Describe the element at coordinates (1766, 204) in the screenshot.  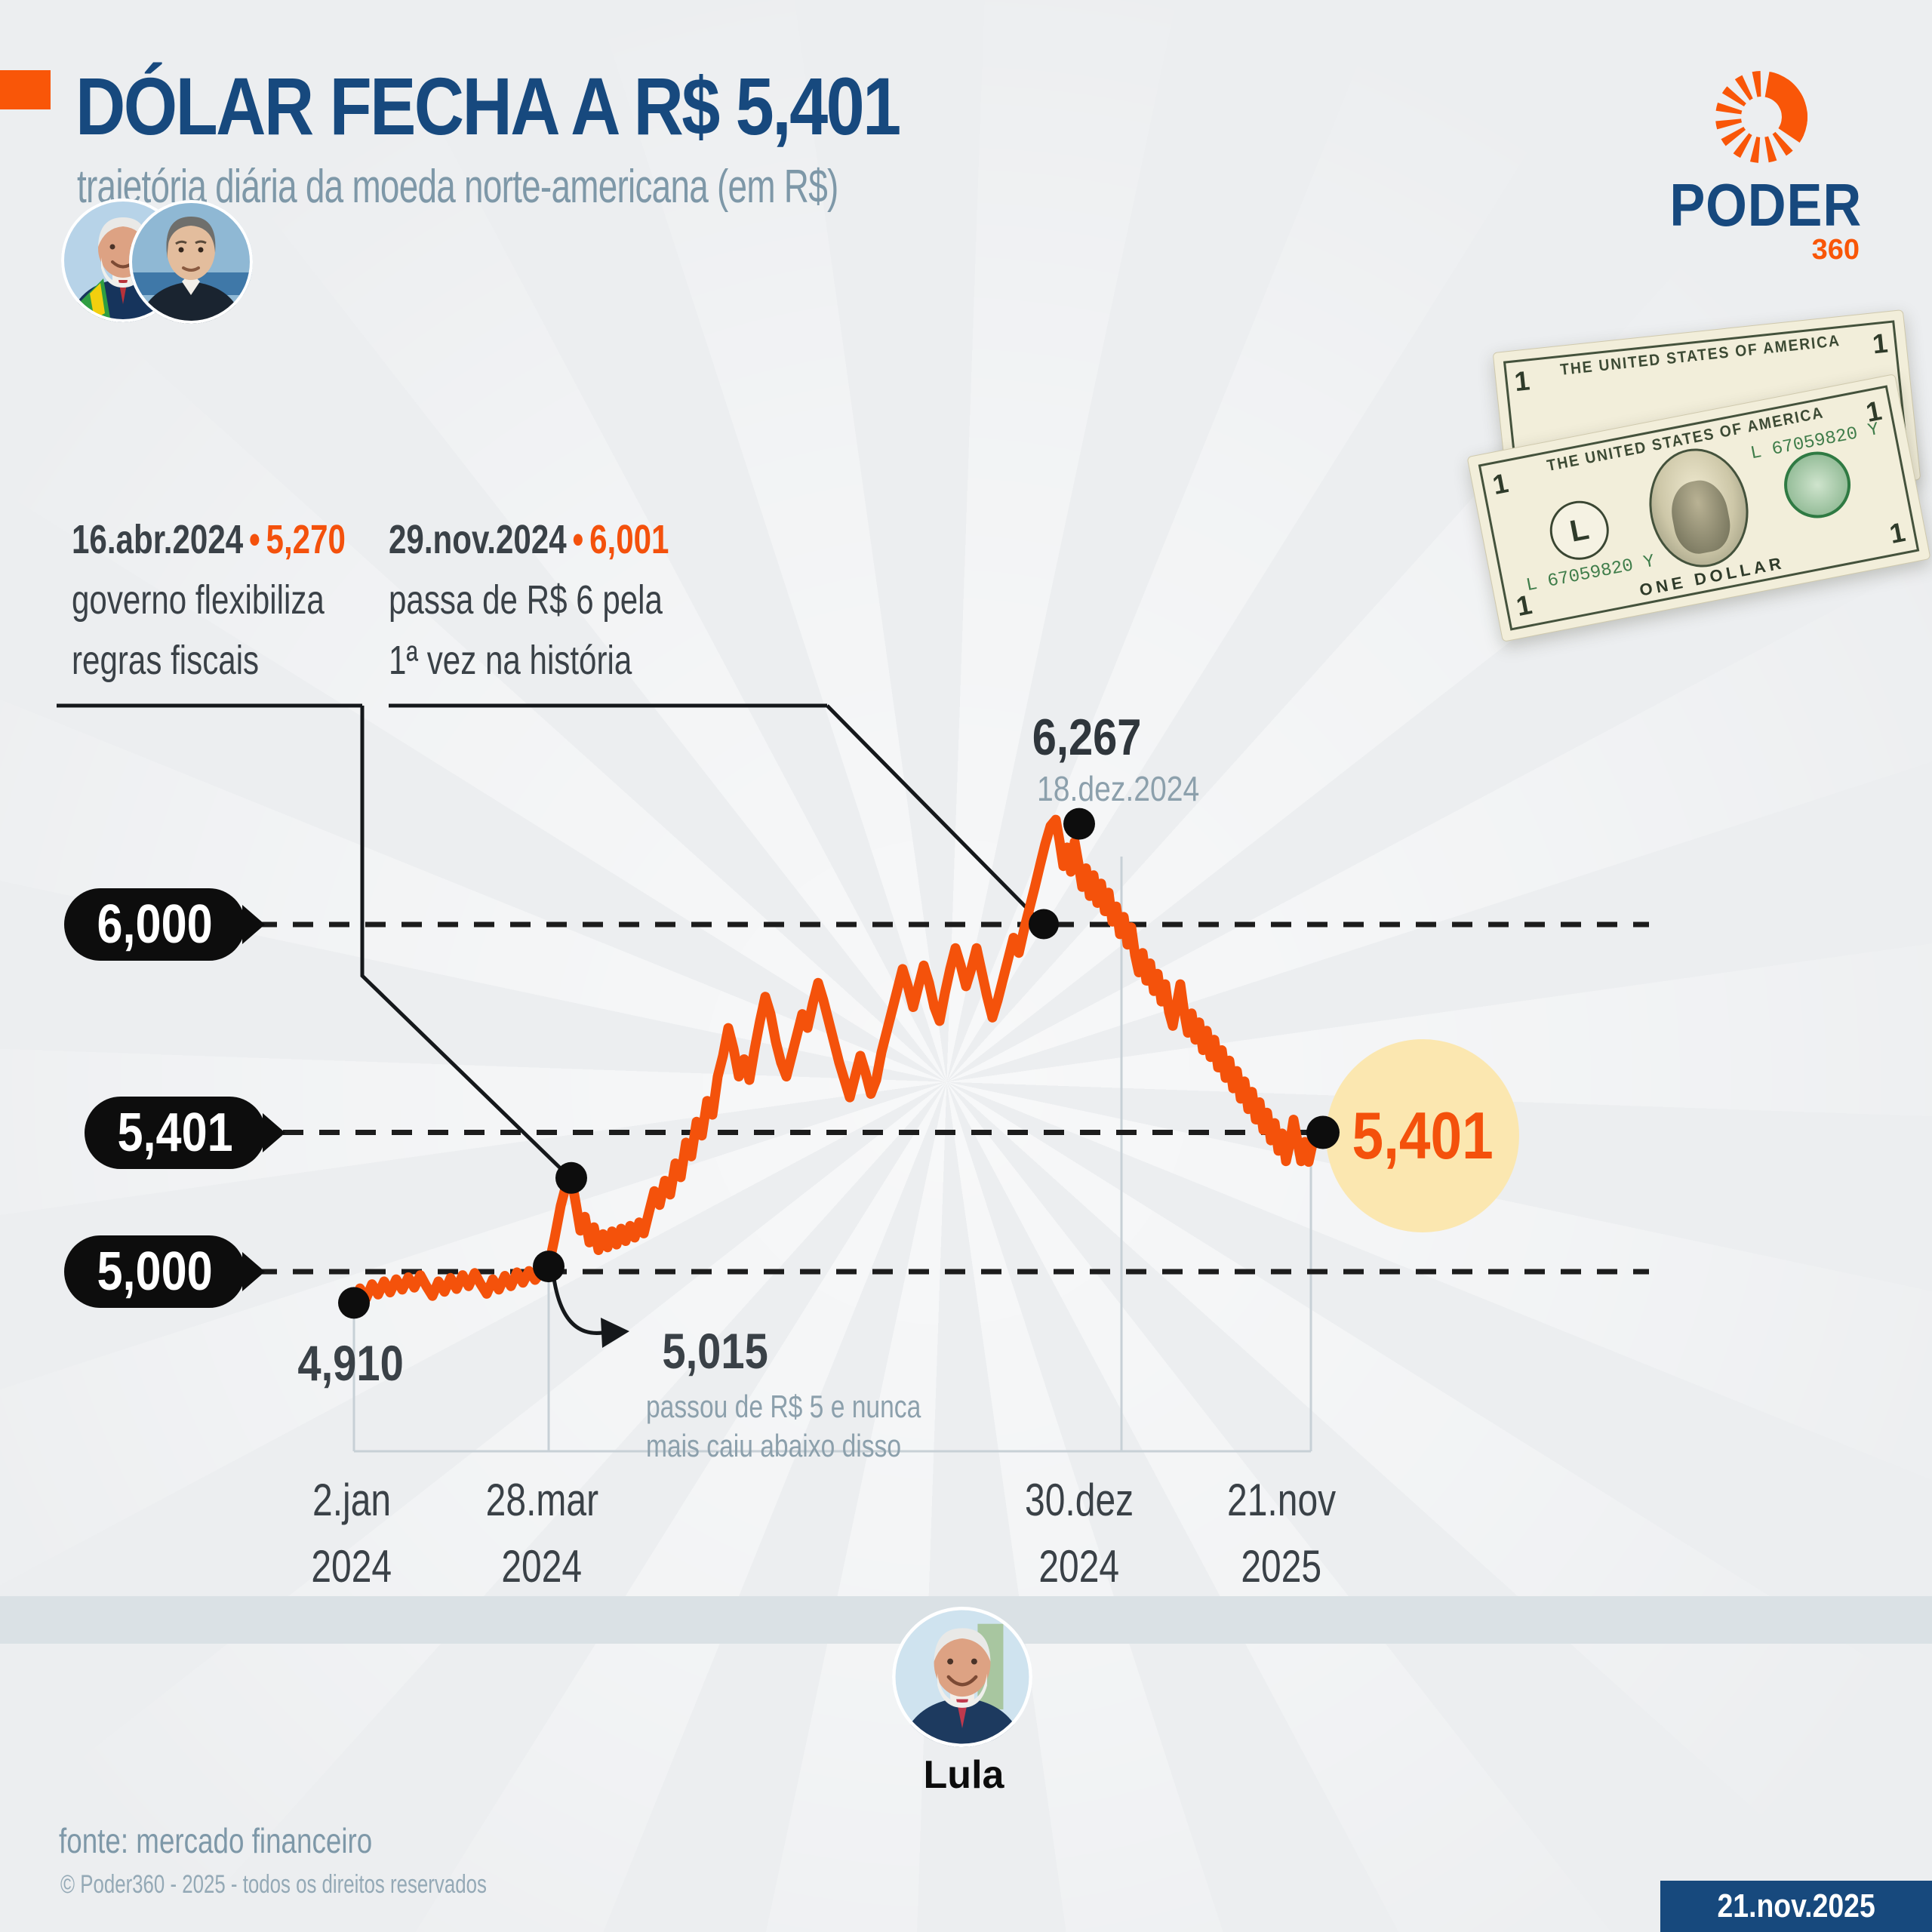
I see `poder360-wordmark: PODER` at that location.